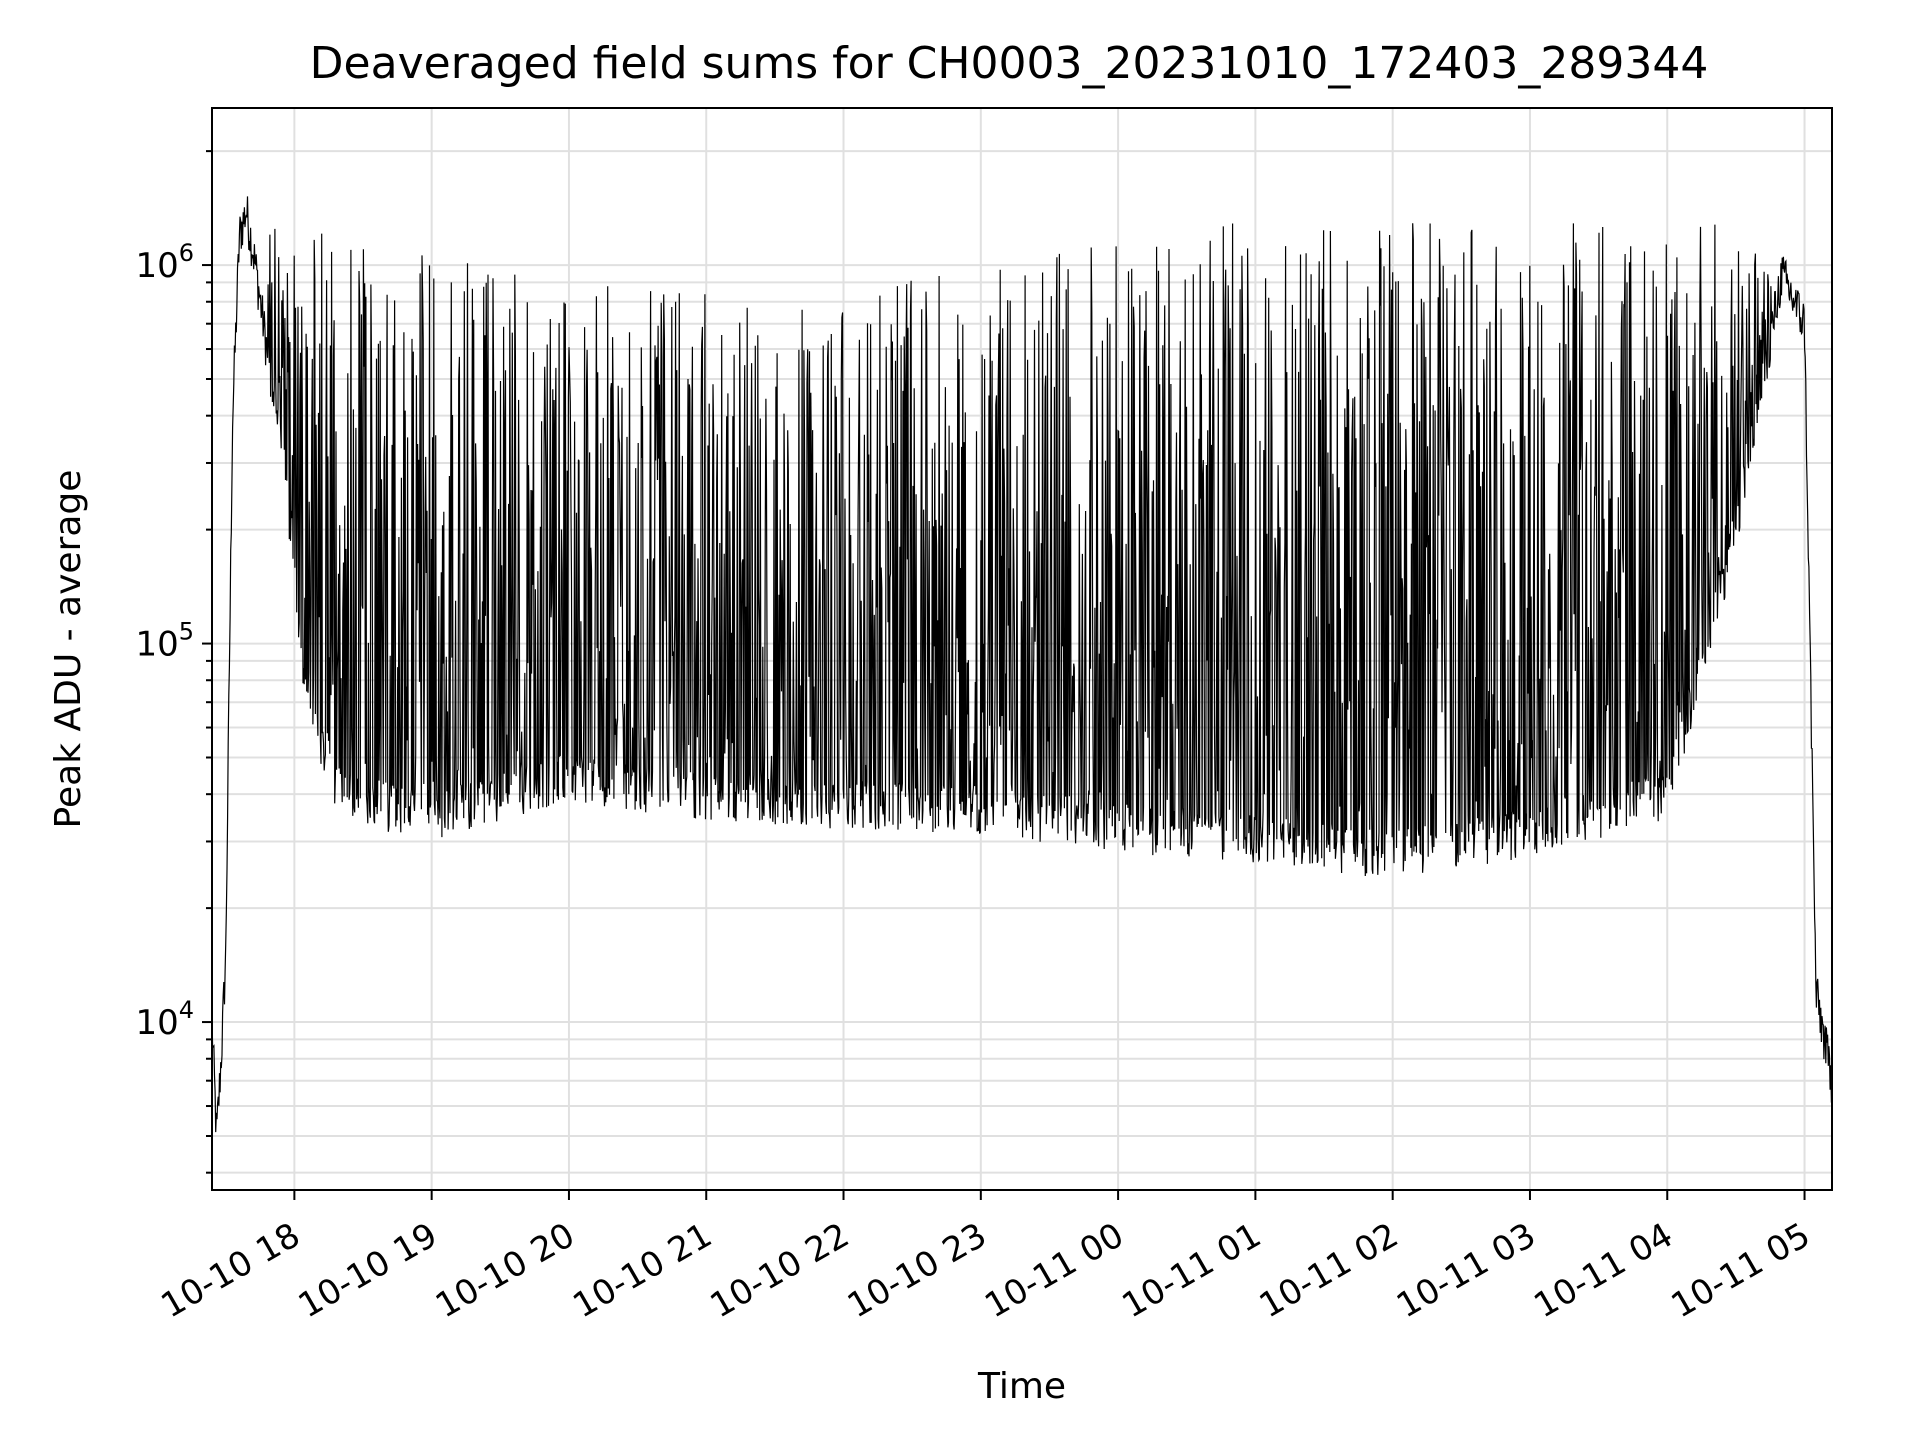  Describe the element at coordinates (164, 641) in the screenshot. I see `y-tick-label: 10⁵` at that location.